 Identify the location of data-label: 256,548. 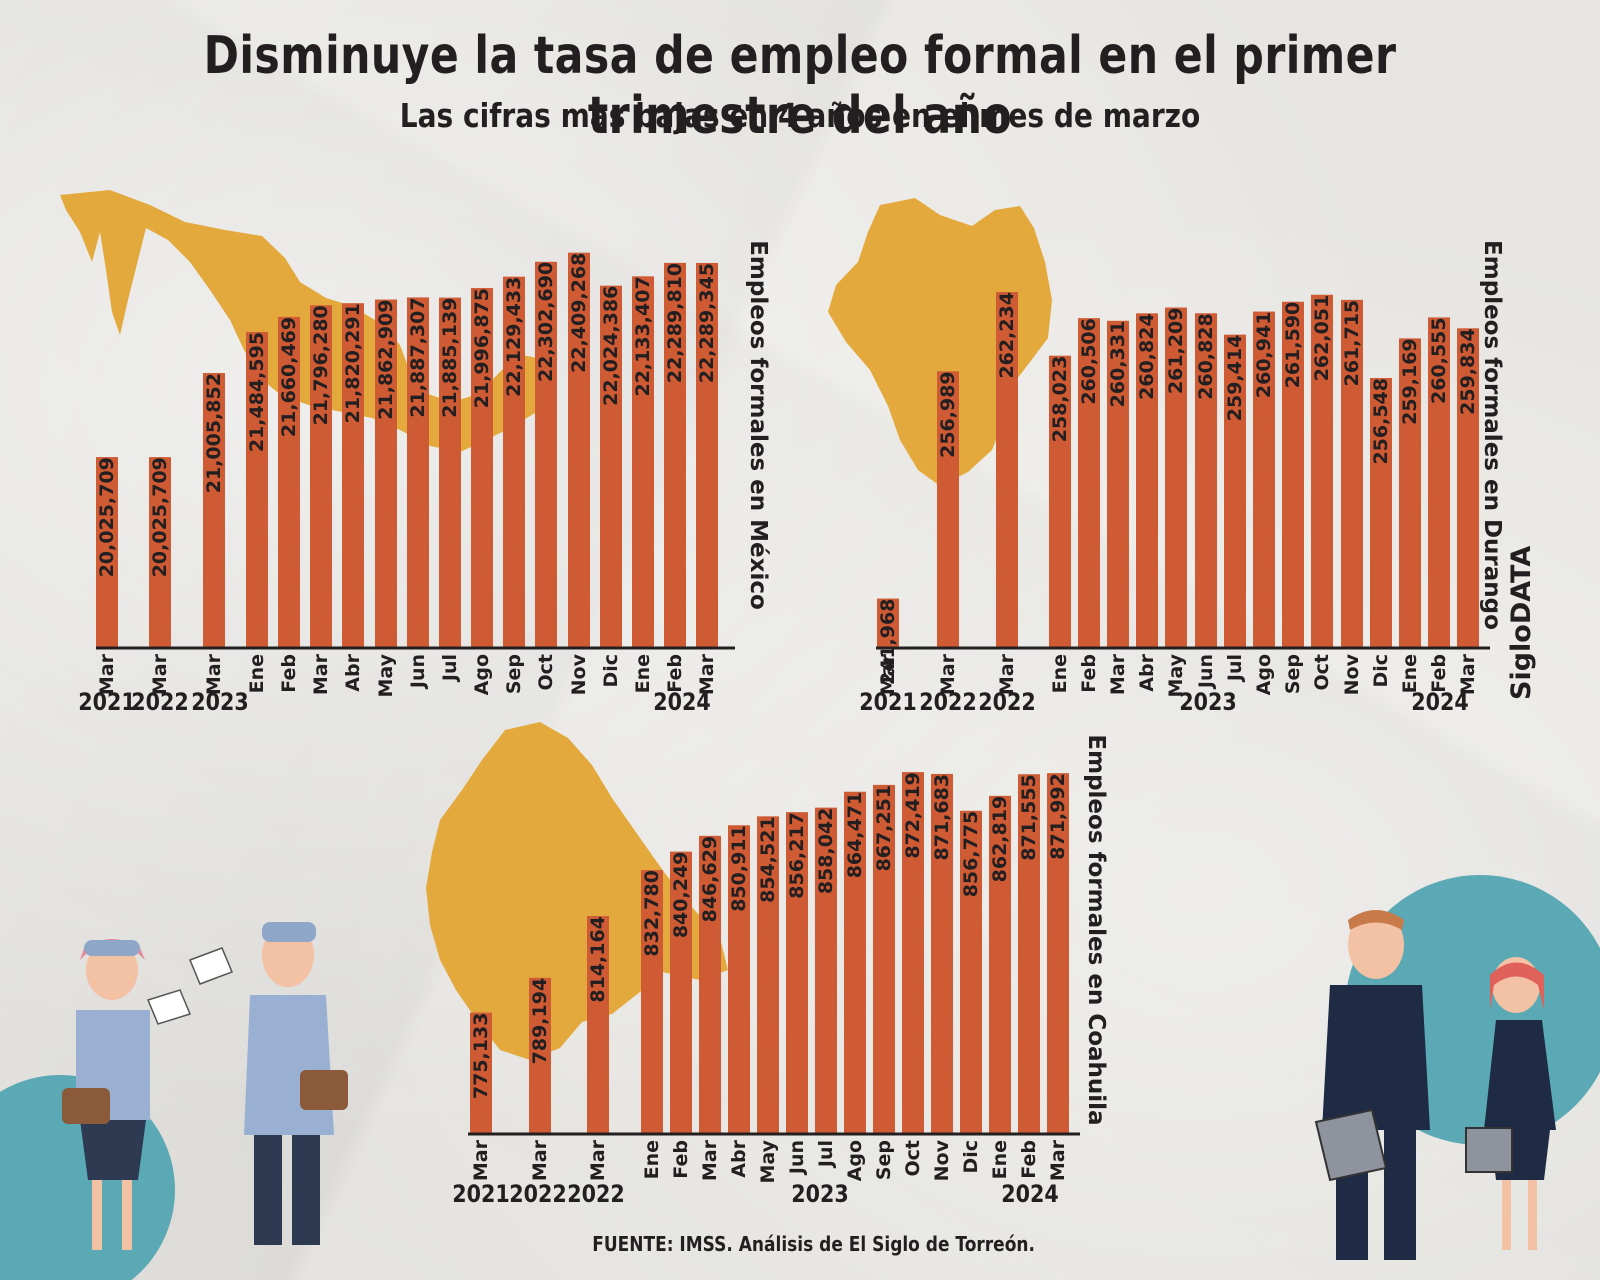
(1381, 421).